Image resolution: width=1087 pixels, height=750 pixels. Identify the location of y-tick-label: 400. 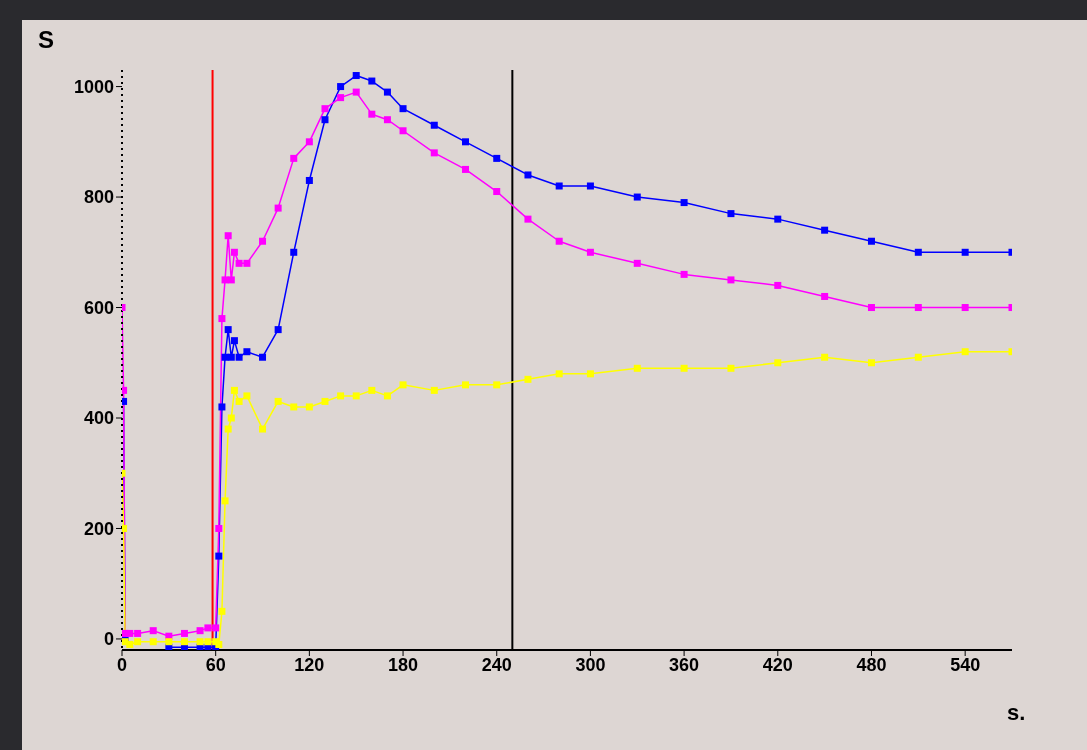
(98, 418).